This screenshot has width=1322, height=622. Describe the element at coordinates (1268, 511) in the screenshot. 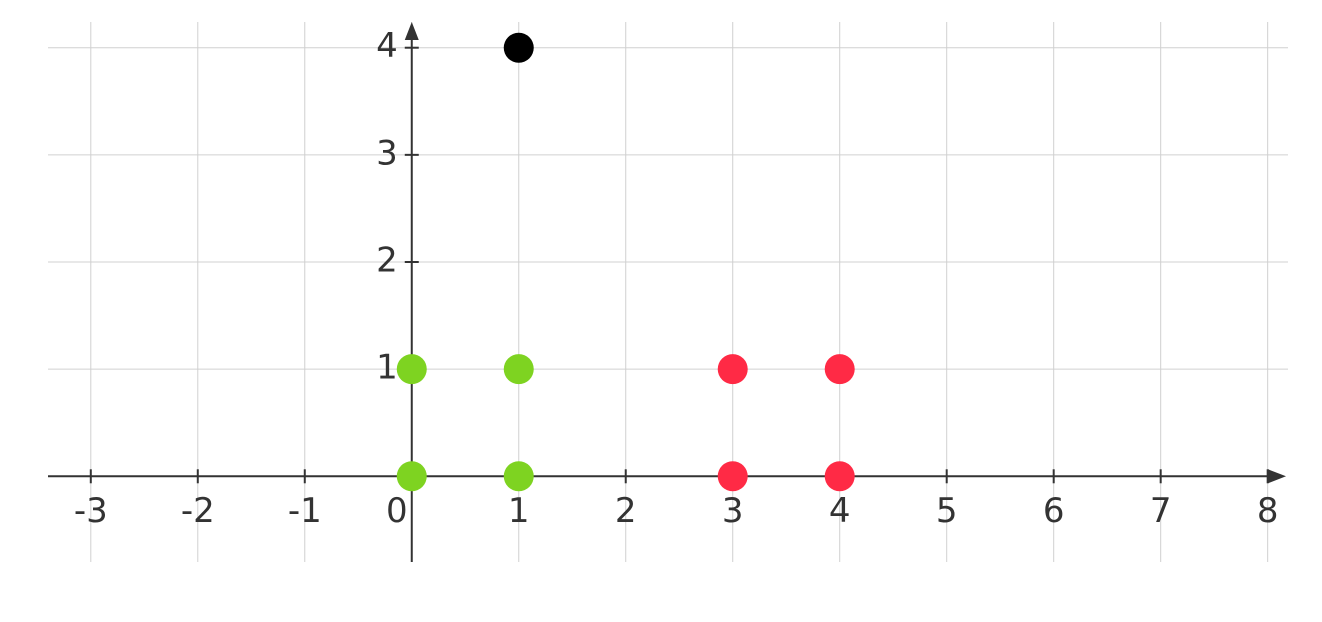

I see `x-tick-label: 8` at that location.